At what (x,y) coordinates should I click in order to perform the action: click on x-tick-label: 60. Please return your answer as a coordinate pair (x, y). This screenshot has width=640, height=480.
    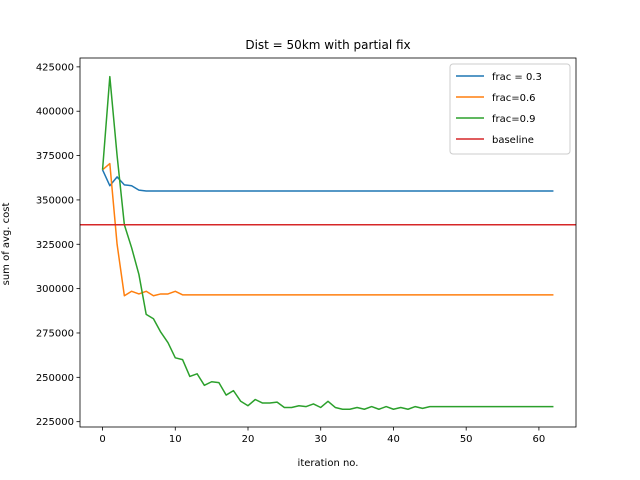
    Looking at the image, I should click on (539, 439).